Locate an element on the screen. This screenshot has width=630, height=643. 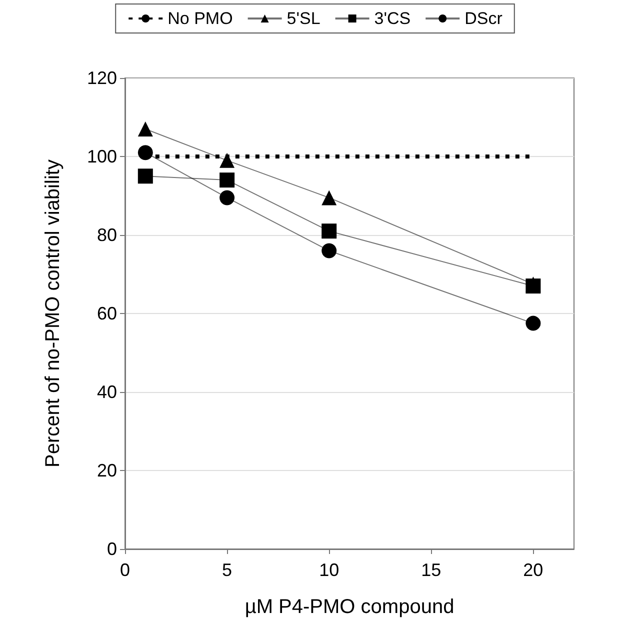
y-tick-label: 120 is located at coordinates (101, 78).